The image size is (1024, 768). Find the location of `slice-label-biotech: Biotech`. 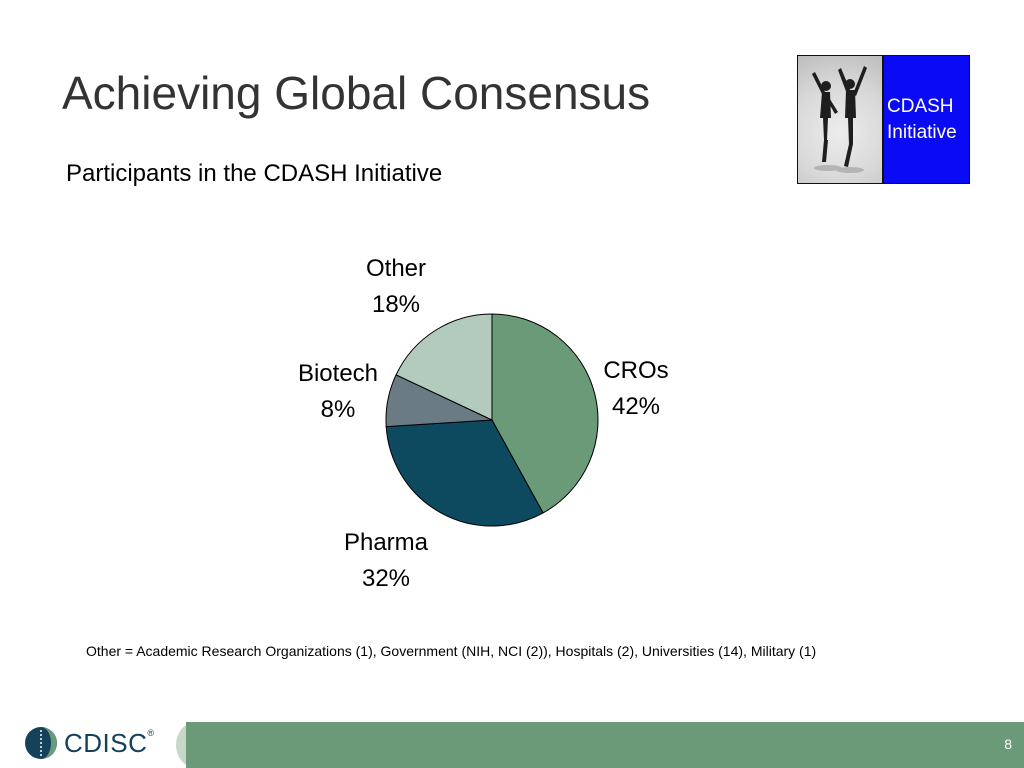

slice-label-biotech: Biotech is located at coordinates (338, 373).